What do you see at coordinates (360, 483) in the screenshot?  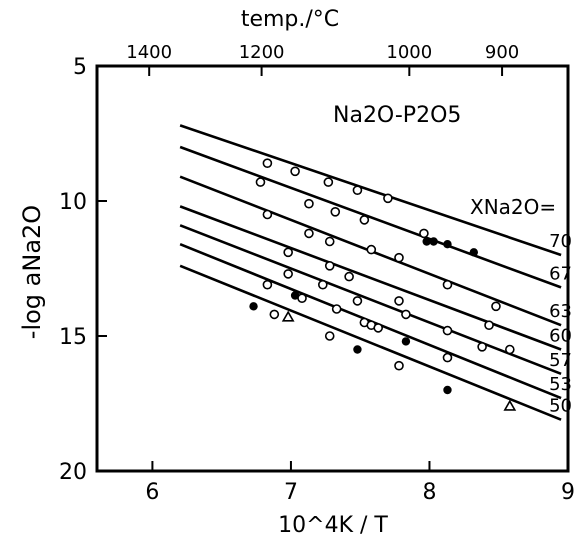 I see `x-axis: 6 7 8 9` at bounding box center [360, 483].